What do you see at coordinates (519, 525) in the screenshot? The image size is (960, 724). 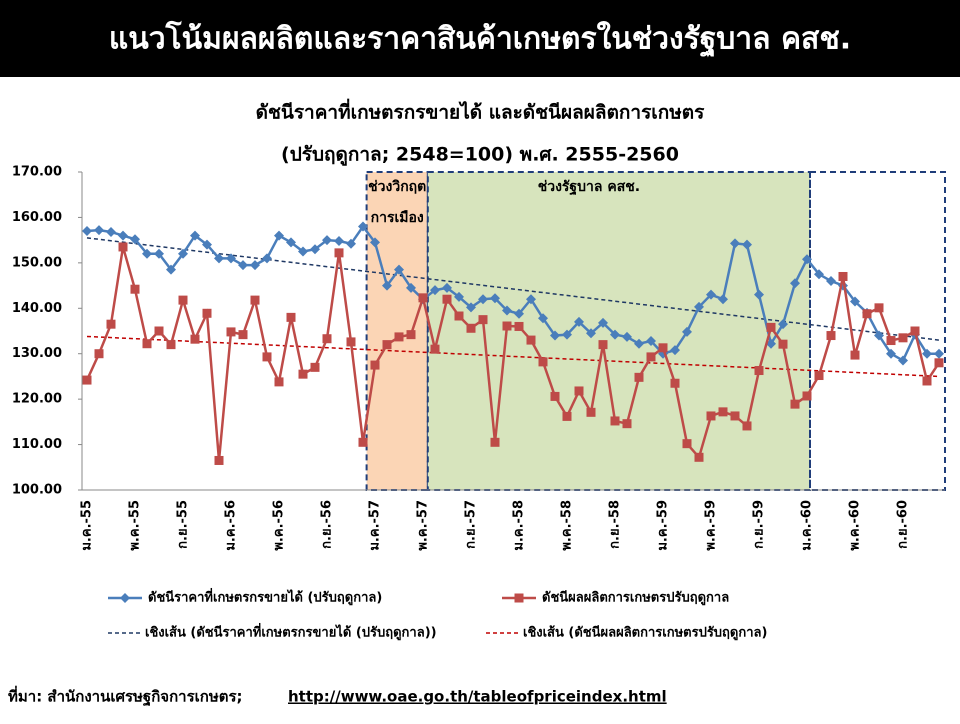 I see `x-tick-label: ม.ค.-58` at bounding box center [519, 525].